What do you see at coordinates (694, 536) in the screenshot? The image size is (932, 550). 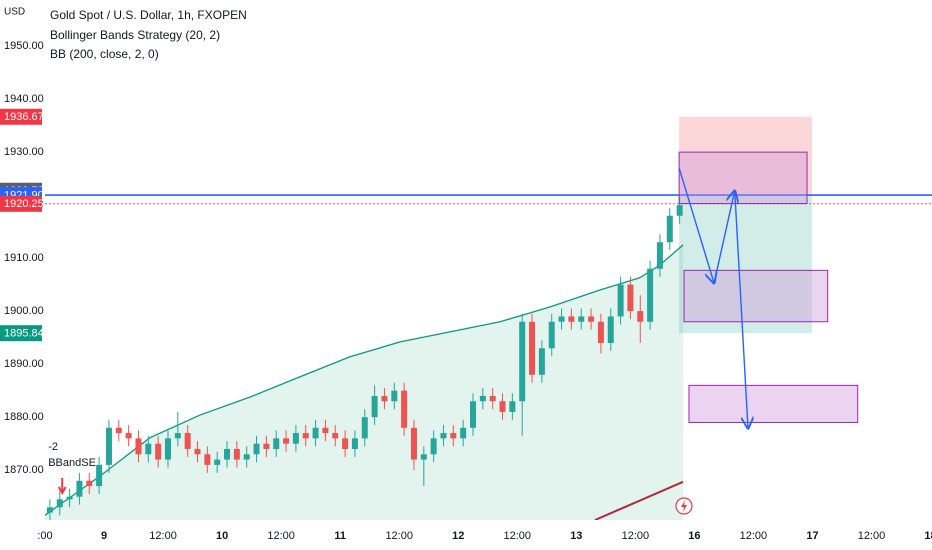 I see `x-tick-label: 16` at bounding box center [694, 536].